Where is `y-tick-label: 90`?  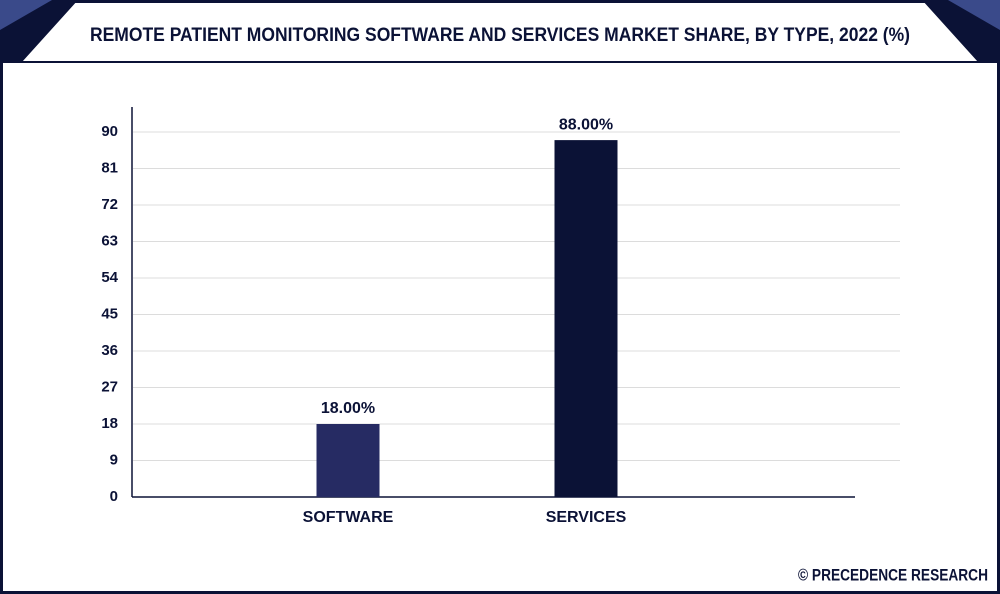 y-tick-label: 90 is located at coordinates (109, 131).